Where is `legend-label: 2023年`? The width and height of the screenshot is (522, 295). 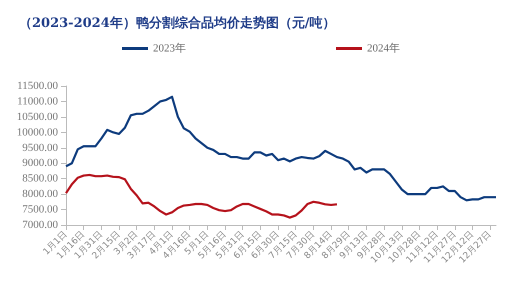
legend-label: 2023年 is located at coordinates (169, 48).